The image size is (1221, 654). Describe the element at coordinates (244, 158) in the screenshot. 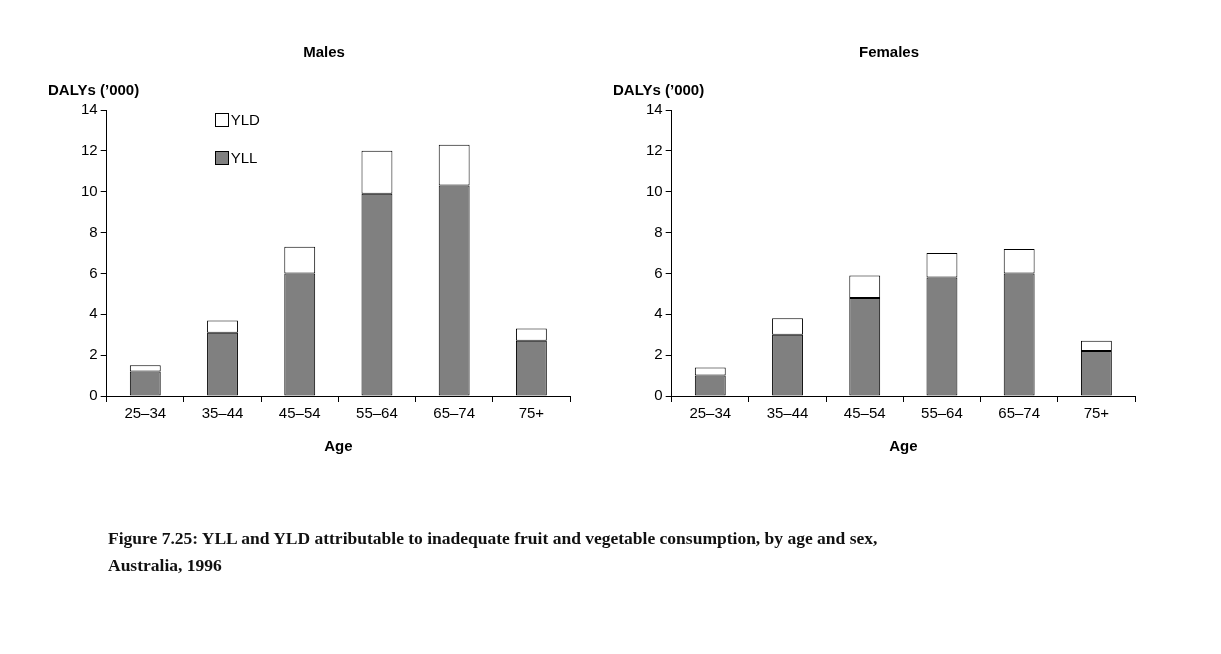

I see `legend-label: YLL` at that location.